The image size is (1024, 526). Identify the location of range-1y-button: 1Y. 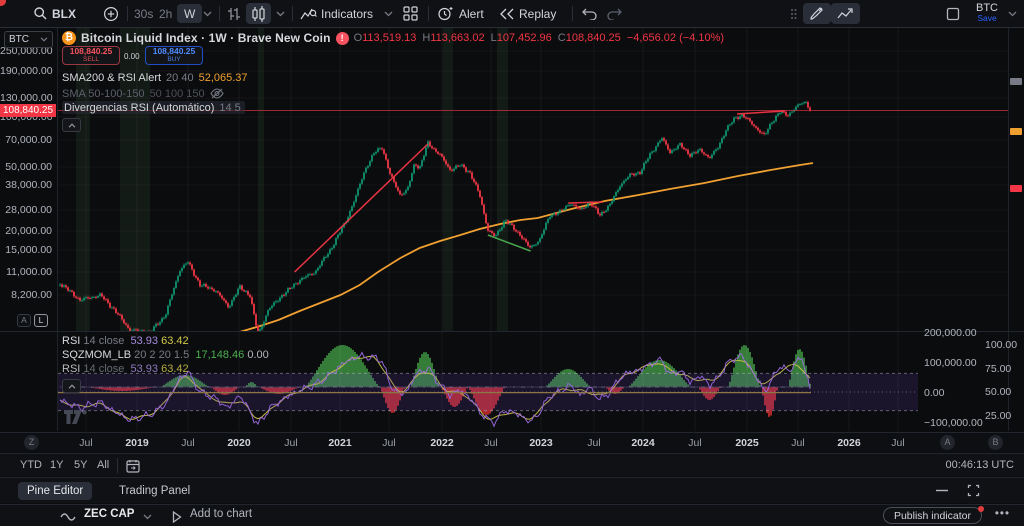
(57, 465).